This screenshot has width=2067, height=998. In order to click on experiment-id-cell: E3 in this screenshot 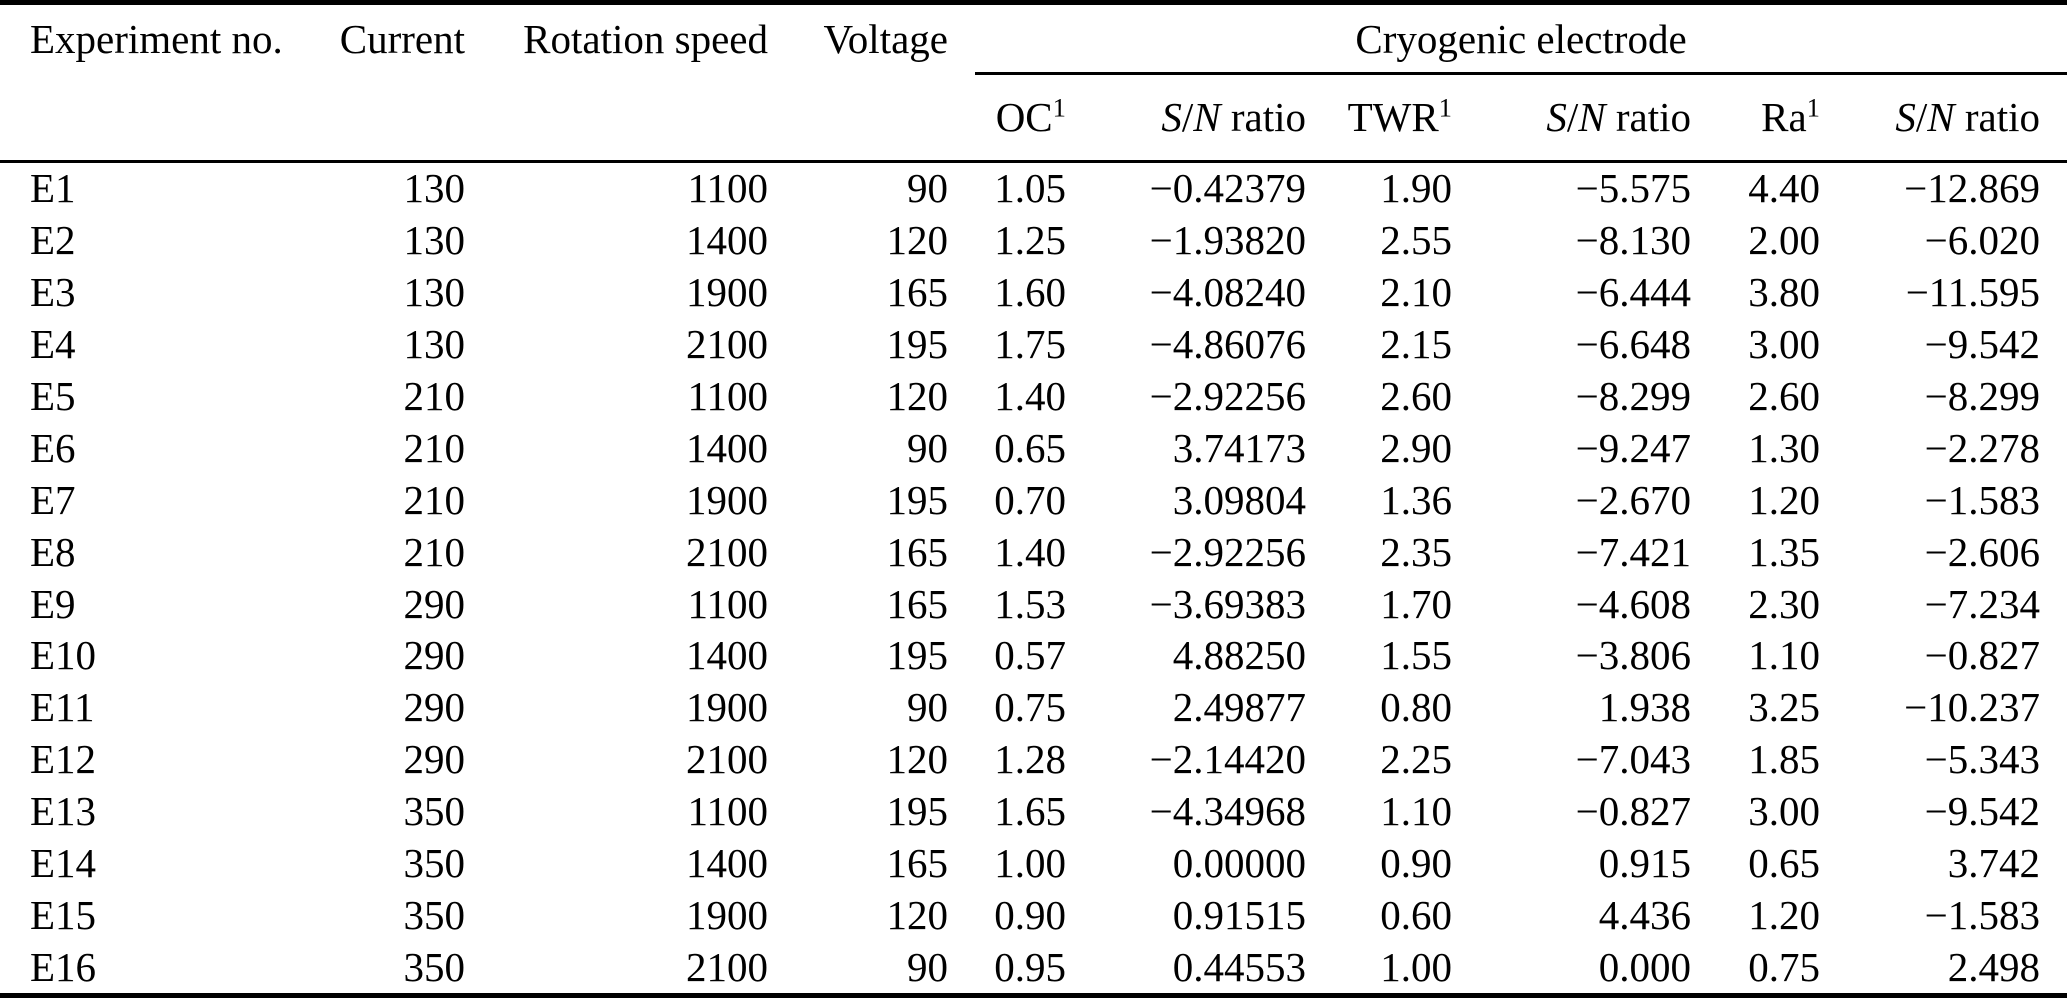, I will do `click(53, 292)`.